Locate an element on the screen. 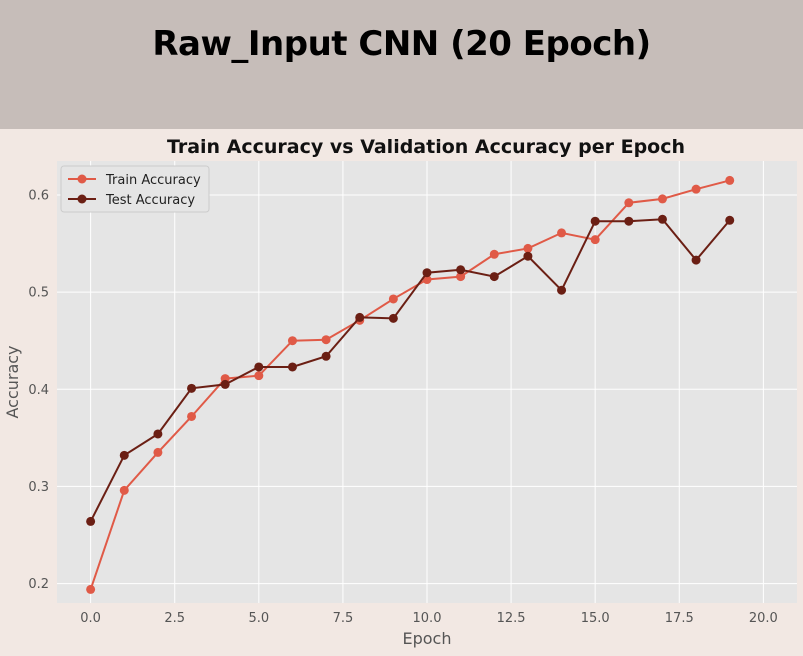 The width and height of the screenshot is (803, 656). x-tick-label: 17.5 is located at coordinates (679, 618).